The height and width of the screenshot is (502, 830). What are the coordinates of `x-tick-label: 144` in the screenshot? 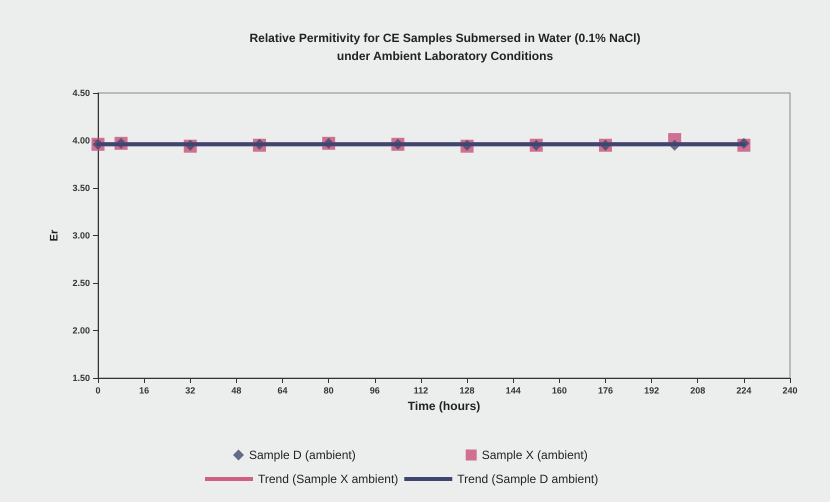 It's located at (513, 391).